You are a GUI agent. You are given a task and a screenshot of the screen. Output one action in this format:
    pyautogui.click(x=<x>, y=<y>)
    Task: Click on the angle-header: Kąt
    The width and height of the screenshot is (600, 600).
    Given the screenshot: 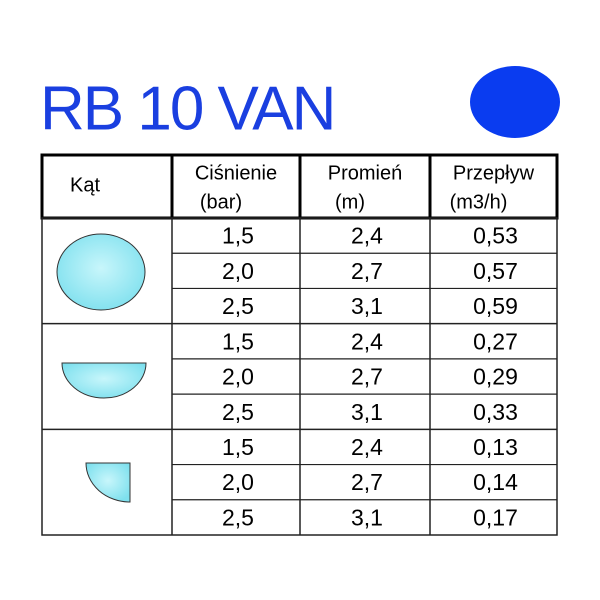 What is the action you would take?
    pyautogui.click(x=85, y=185)
    